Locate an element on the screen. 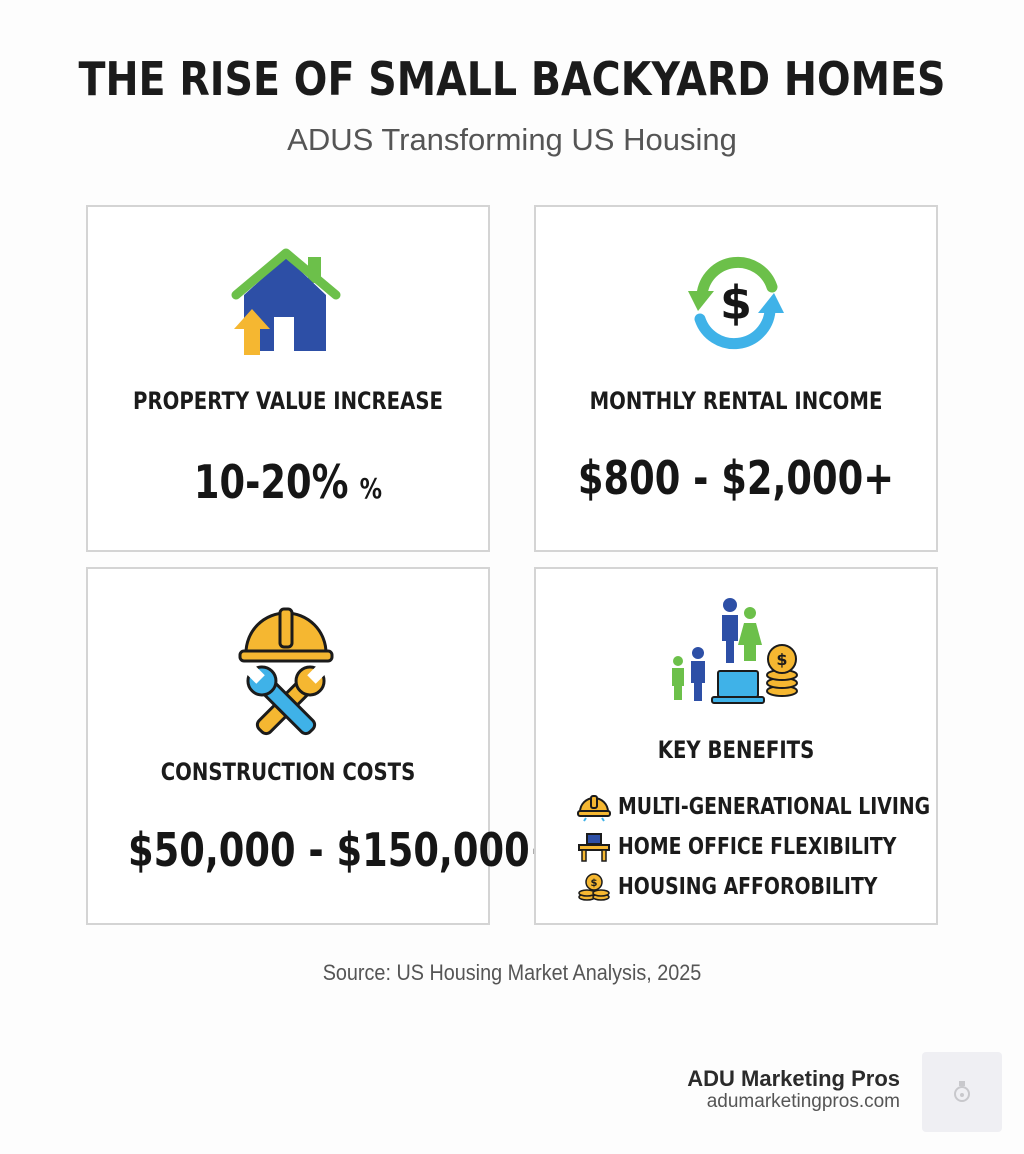 The height and width of the screenshot is (1154, 1024). construction-value: $50,000 - $150,000+ is located at coordinates (344, 850).